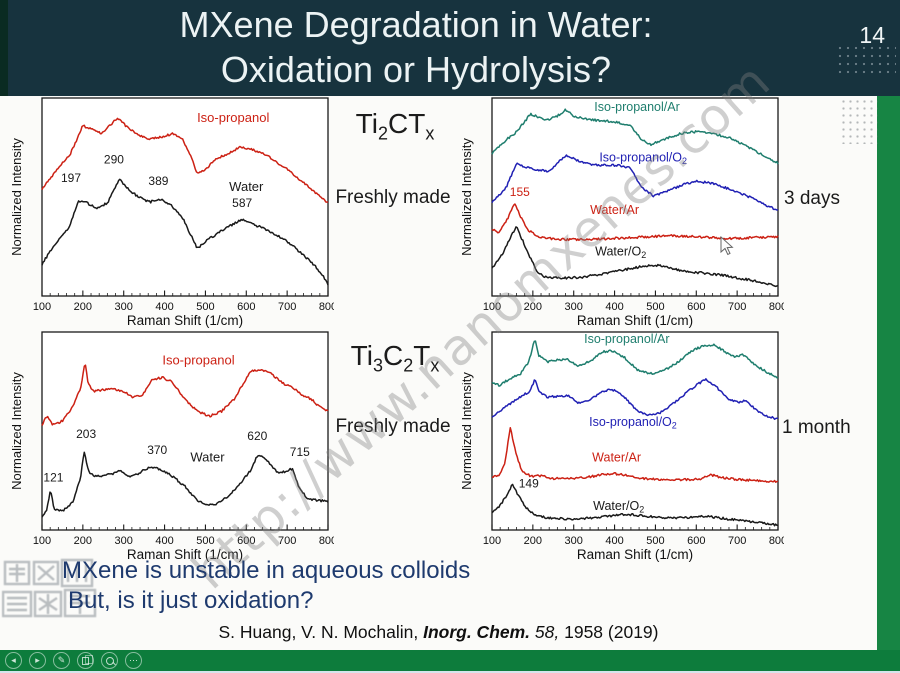  What do you see at coordinates (49, 588) in the screenshot?
I see `recorder-watermark-stamp` at bounding box center [49, 588].